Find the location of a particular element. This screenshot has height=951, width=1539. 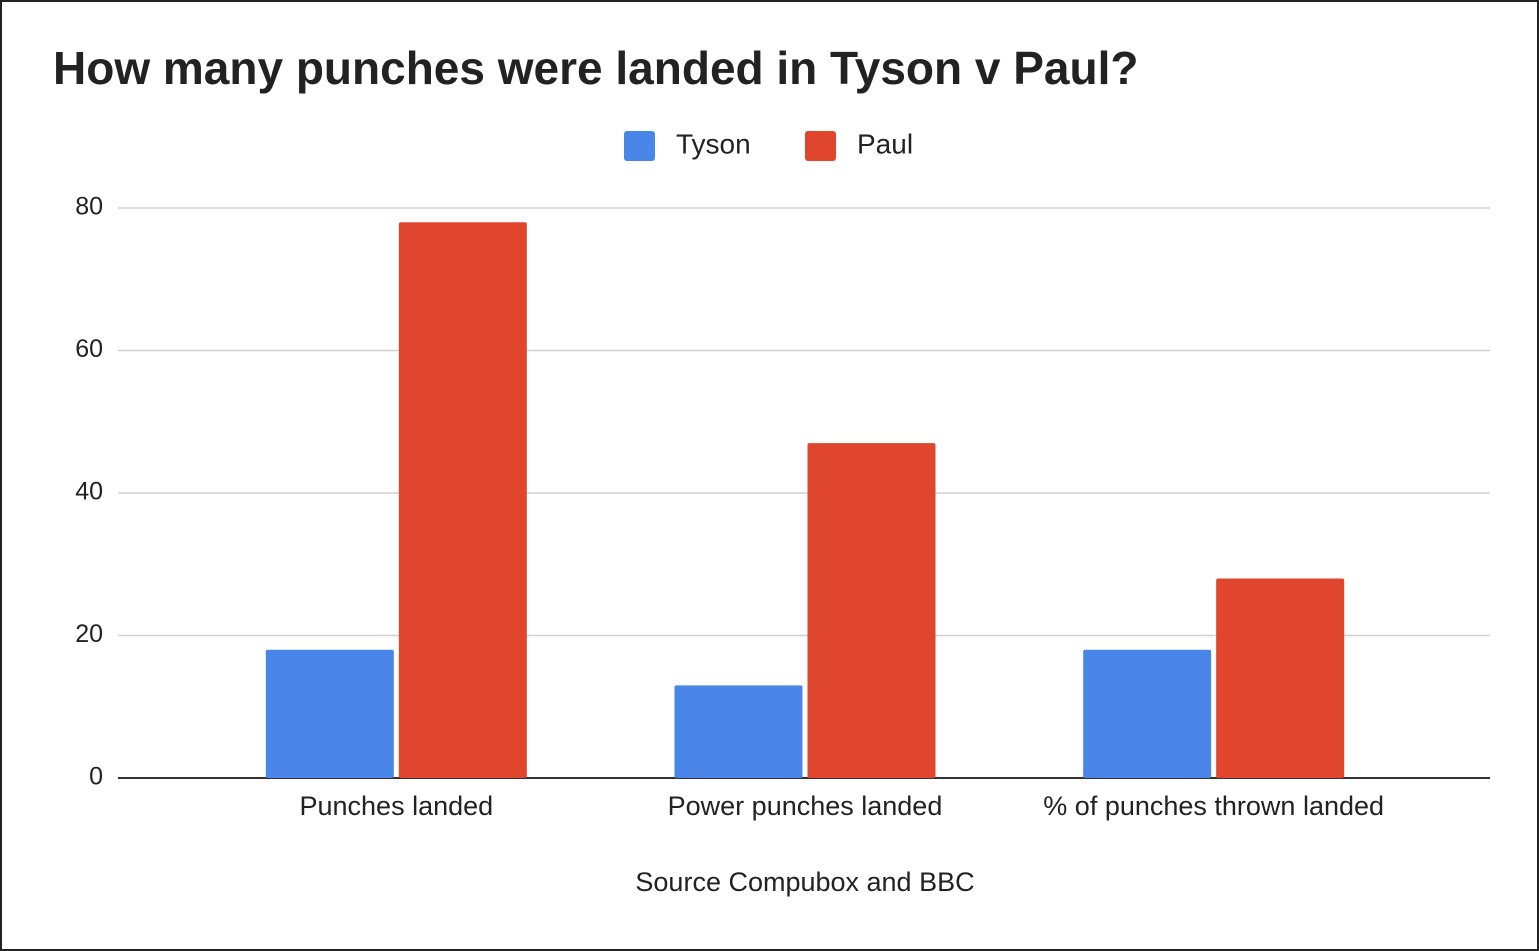

y-tick-label: 60 is located at coordinates (89, 349).